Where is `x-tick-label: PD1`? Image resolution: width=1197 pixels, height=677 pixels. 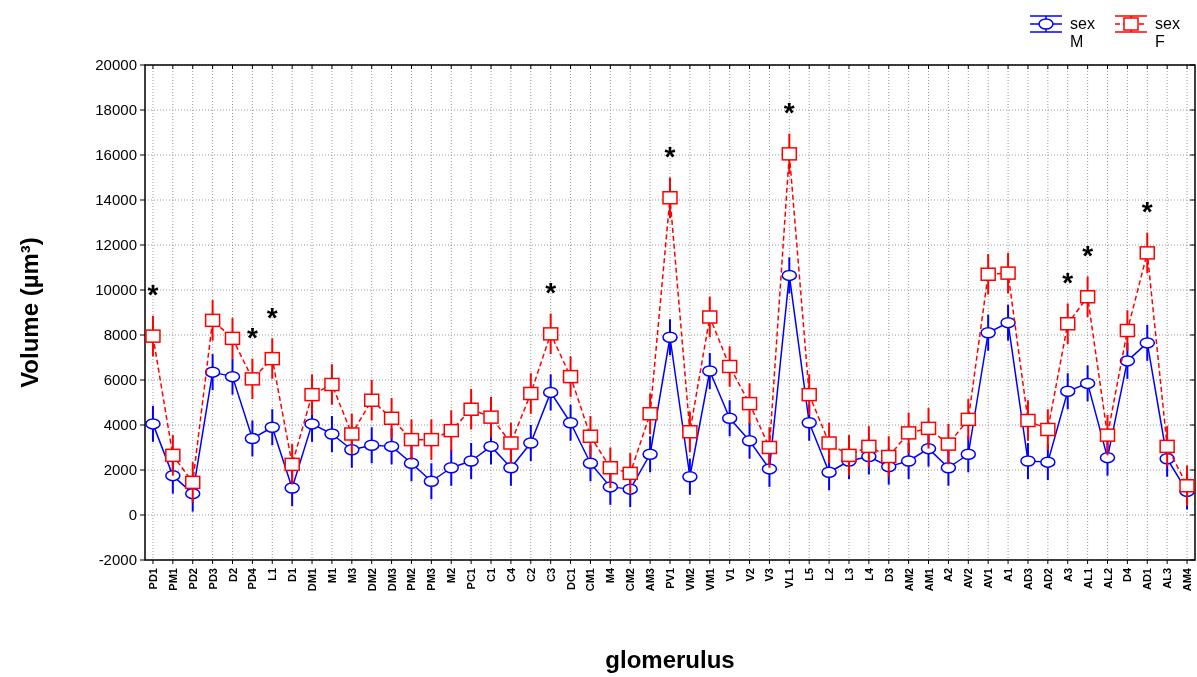
x-tick-label: PD1 is located at coordinates (152, 579).